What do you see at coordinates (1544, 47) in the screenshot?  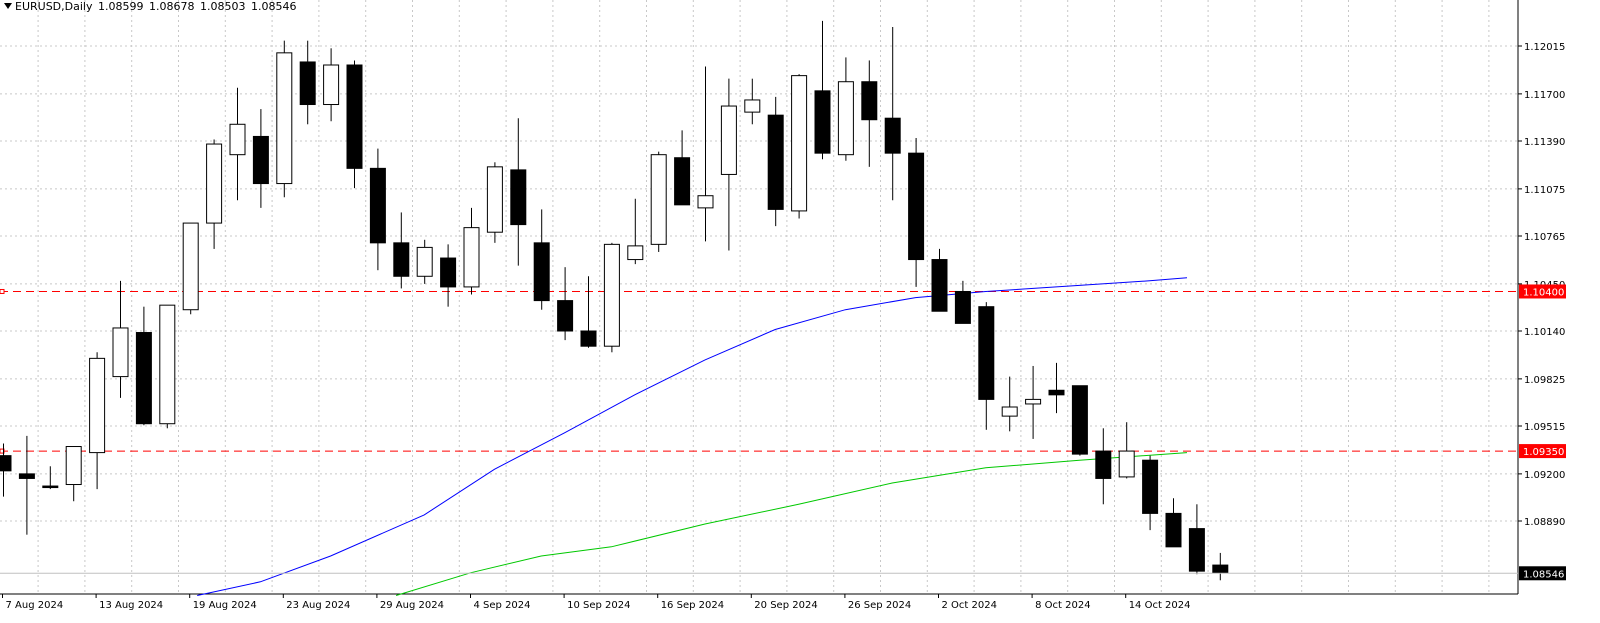 I see `y-tick-label: 1.12015` at bounding box center [1544, 47].